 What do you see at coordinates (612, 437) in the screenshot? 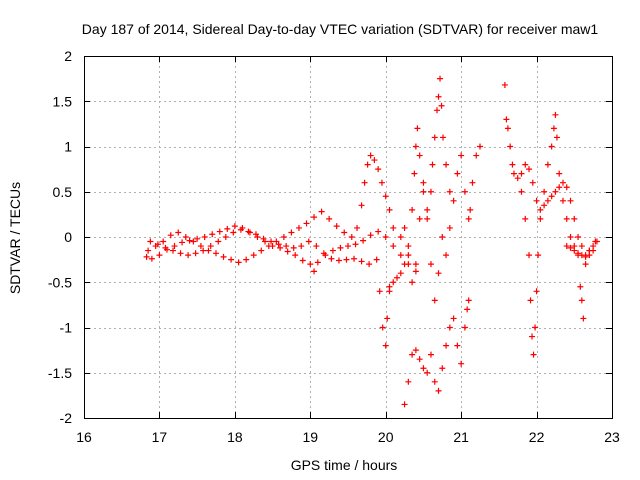
I see `x-tick-label: 23` at bounding box center [612, 437].